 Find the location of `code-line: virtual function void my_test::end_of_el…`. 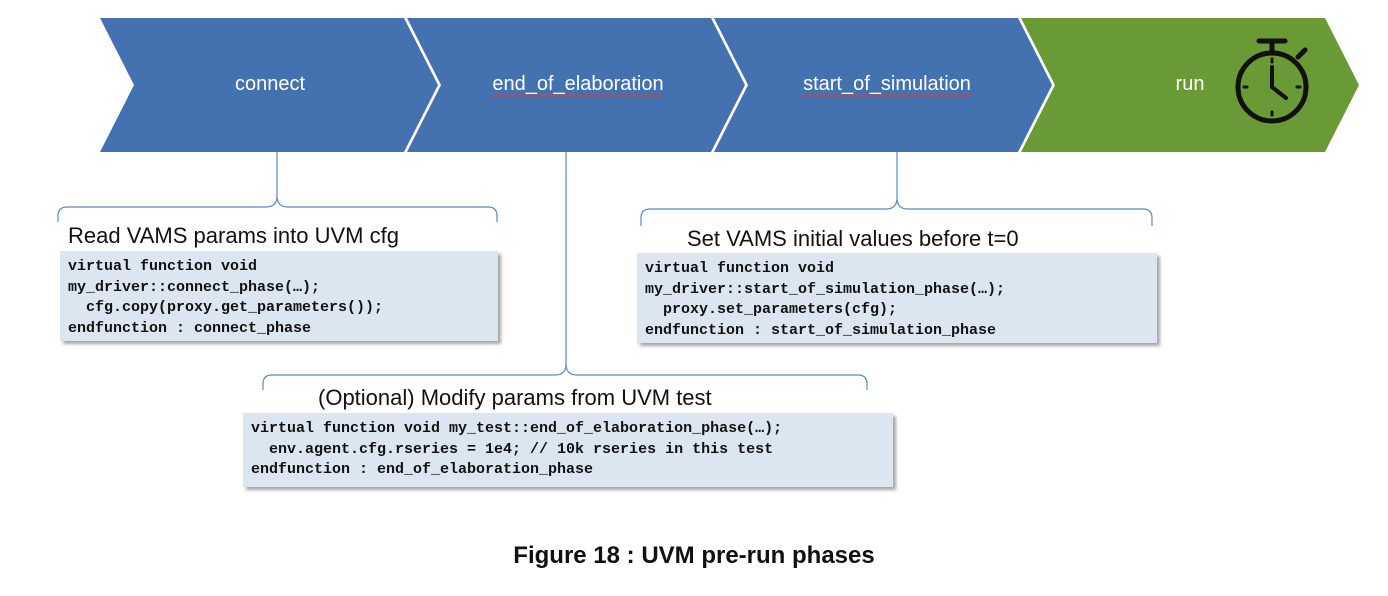

code-line: virtual function void my_test::end_of_el… is located at coordinates (517, 428).